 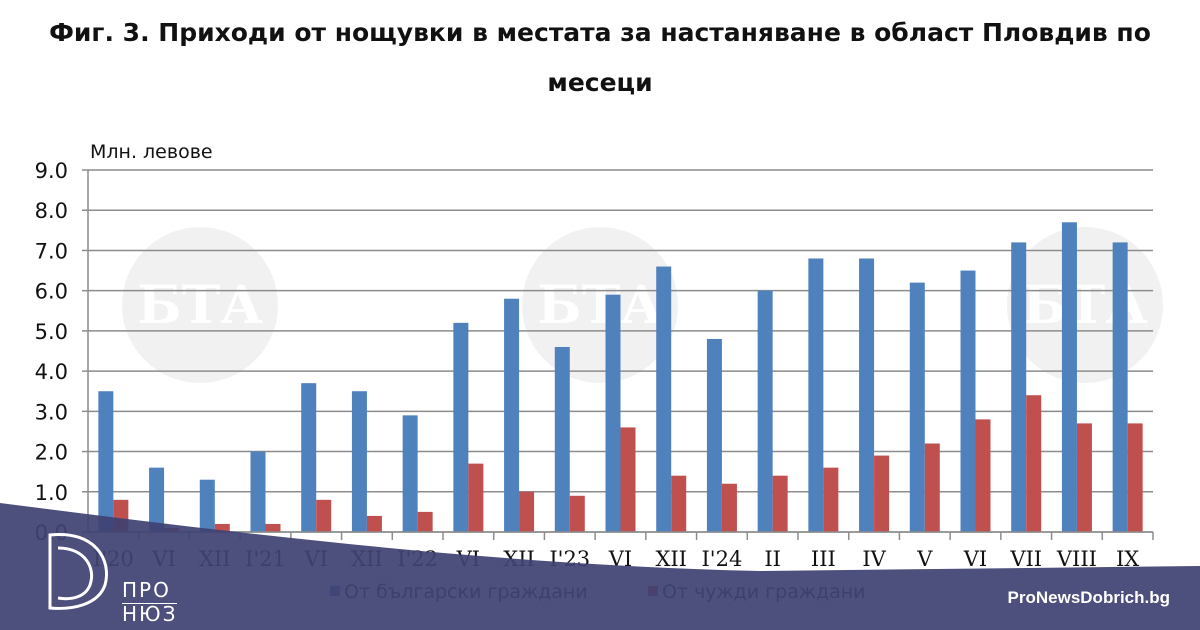 What do you see at coordinates (772, 559) in the screenshot?
I see `x-tick-label: II` at bounding box center [772, 559].